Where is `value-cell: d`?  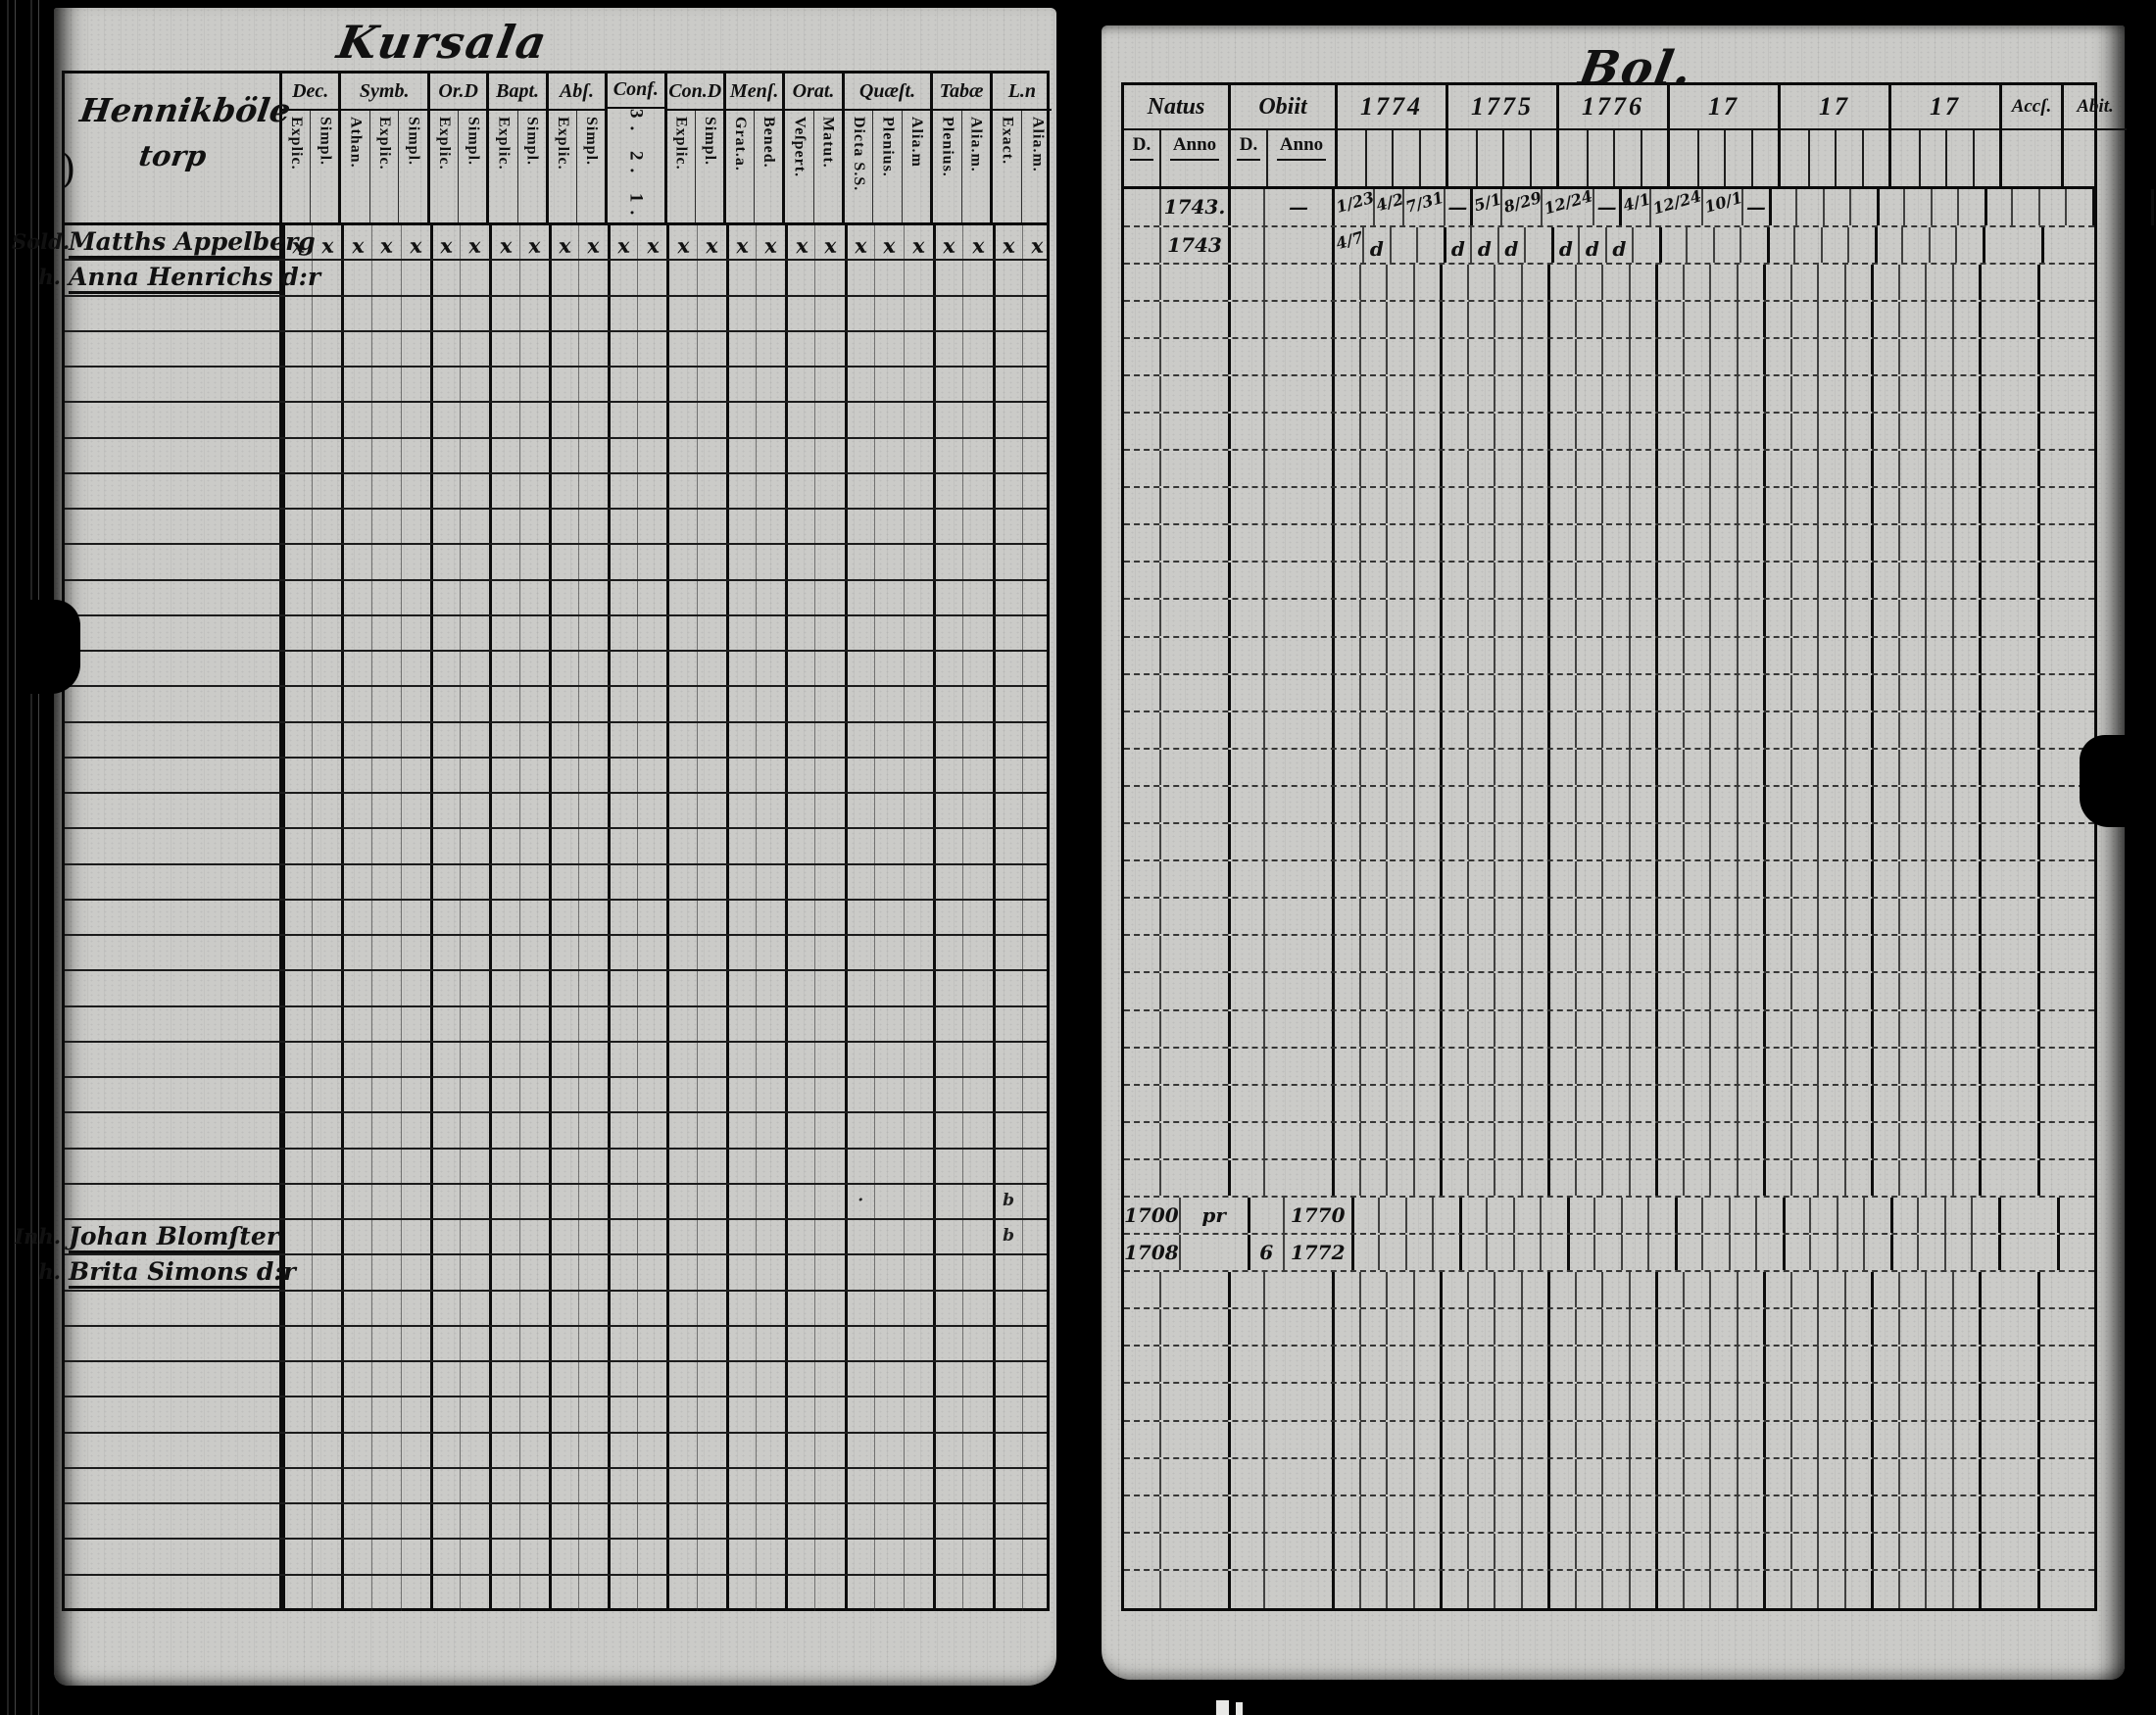 value-cell: d is located at coordinates (1457, 244).